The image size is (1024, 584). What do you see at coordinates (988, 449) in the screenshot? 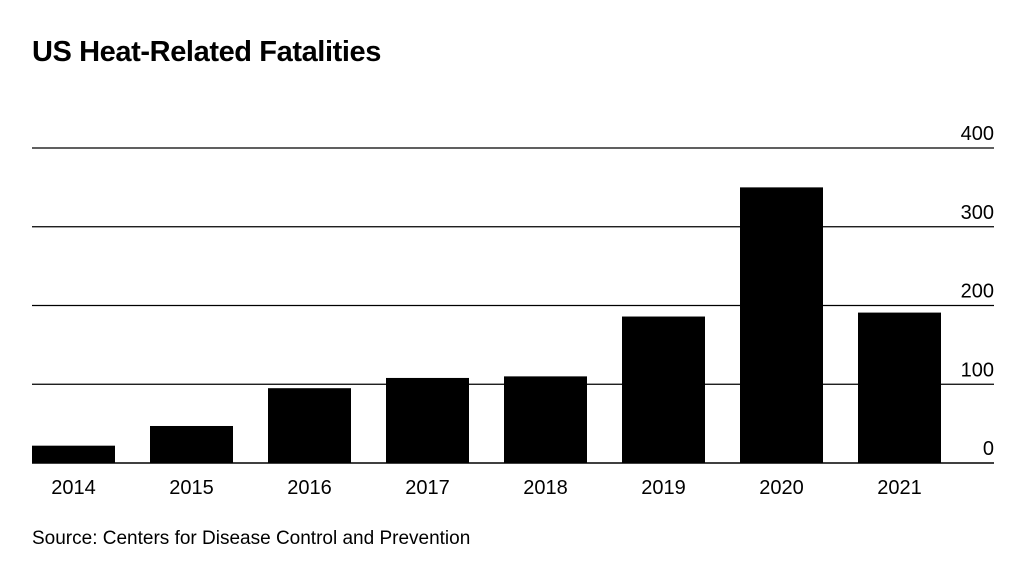
I see `y-tick-label: 0` at bounding box center [988, 449].